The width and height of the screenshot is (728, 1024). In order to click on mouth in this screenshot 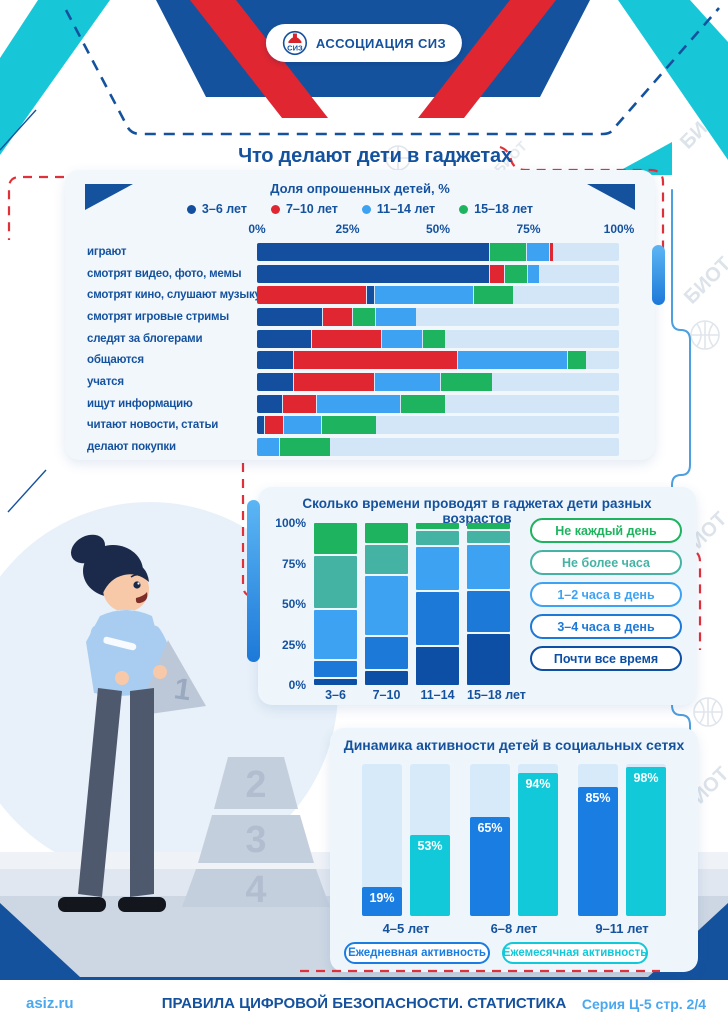, I will do `click(141, 598)`.